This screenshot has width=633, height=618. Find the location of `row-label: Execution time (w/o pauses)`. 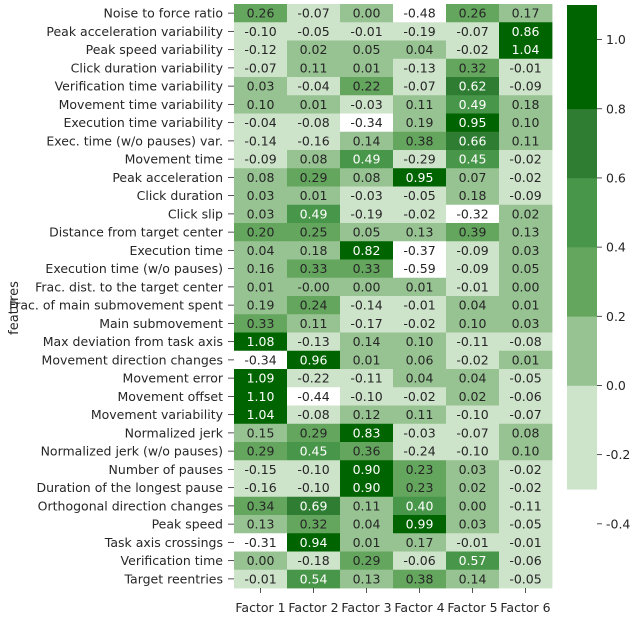

row-label: Execution time (w/o pauses) is located at coordinates (134, 268).